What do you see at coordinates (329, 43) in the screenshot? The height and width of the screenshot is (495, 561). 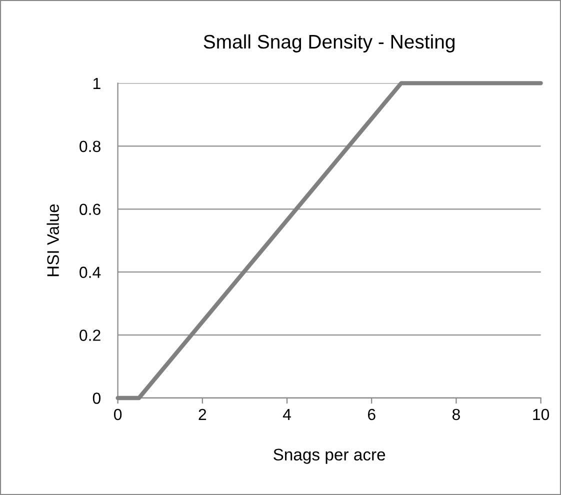 I see `chart-title: Small Snag Density - Nesting` at bounding box center [329, 43].